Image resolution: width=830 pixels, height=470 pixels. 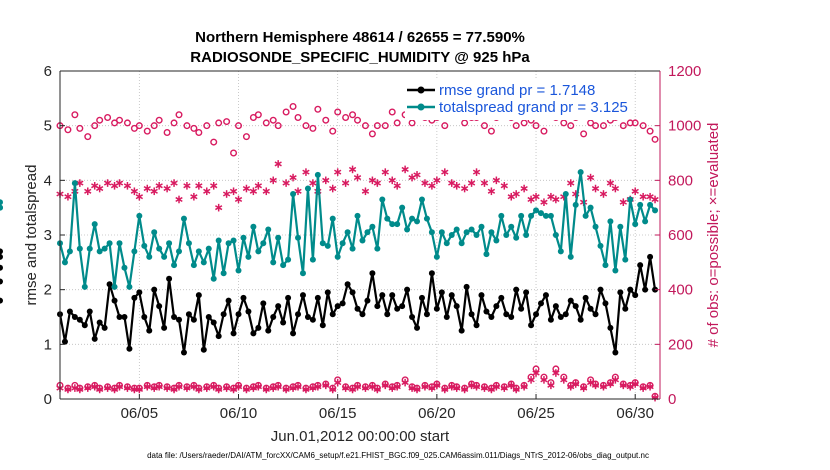 I want to click on y-tick-label: 5, so click(x=48, y=126).